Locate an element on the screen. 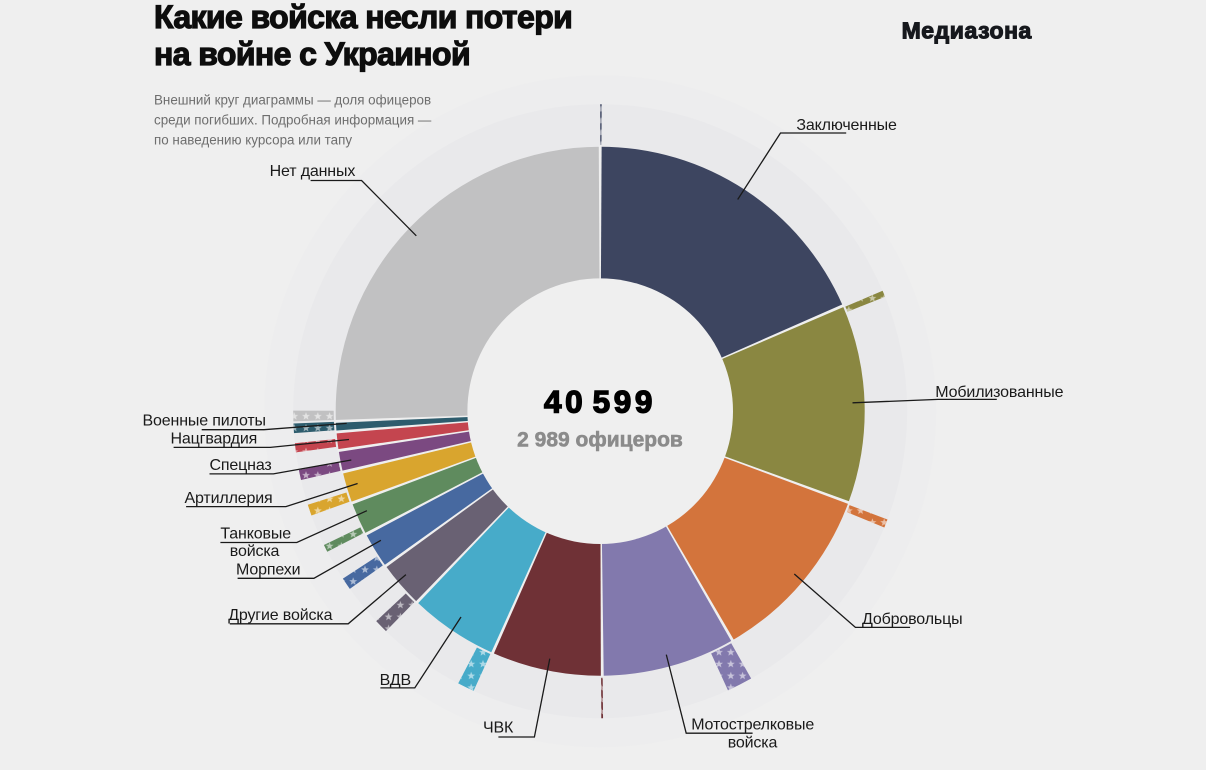 The image size is (1206, 770). svg-text: Нацгвардия is located at coordinates (214, 439).